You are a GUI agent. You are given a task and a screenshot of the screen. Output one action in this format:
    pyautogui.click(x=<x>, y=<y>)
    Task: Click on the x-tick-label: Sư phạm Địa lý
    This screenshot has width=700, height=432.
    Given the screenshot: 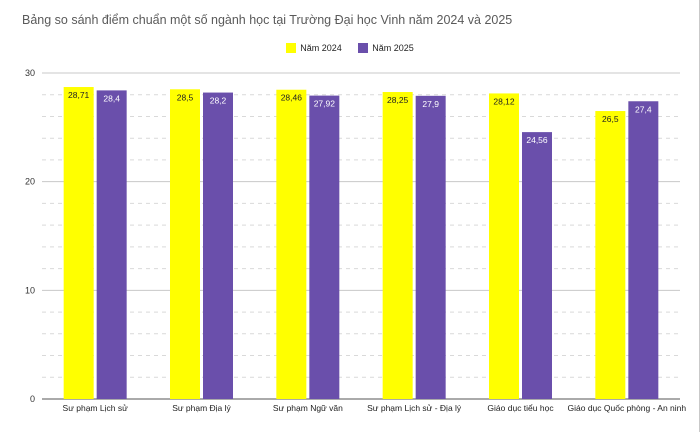 What is the action you would take?
    pyautogui.click(x=201, y=408)
    